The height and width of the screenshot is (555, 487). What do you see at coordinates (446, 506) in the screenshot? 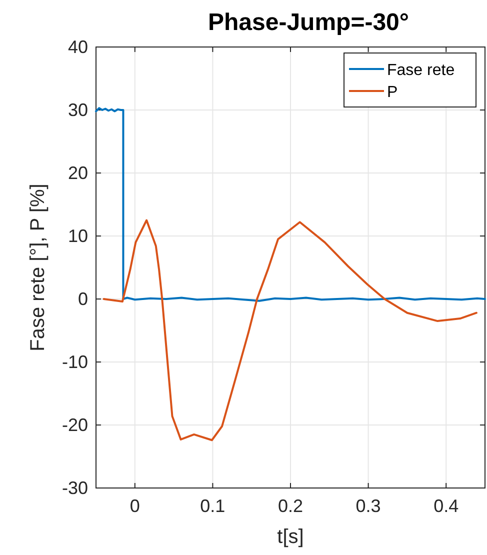
I see `x-tick-label: 0.4` at bounding box center [446, 506].